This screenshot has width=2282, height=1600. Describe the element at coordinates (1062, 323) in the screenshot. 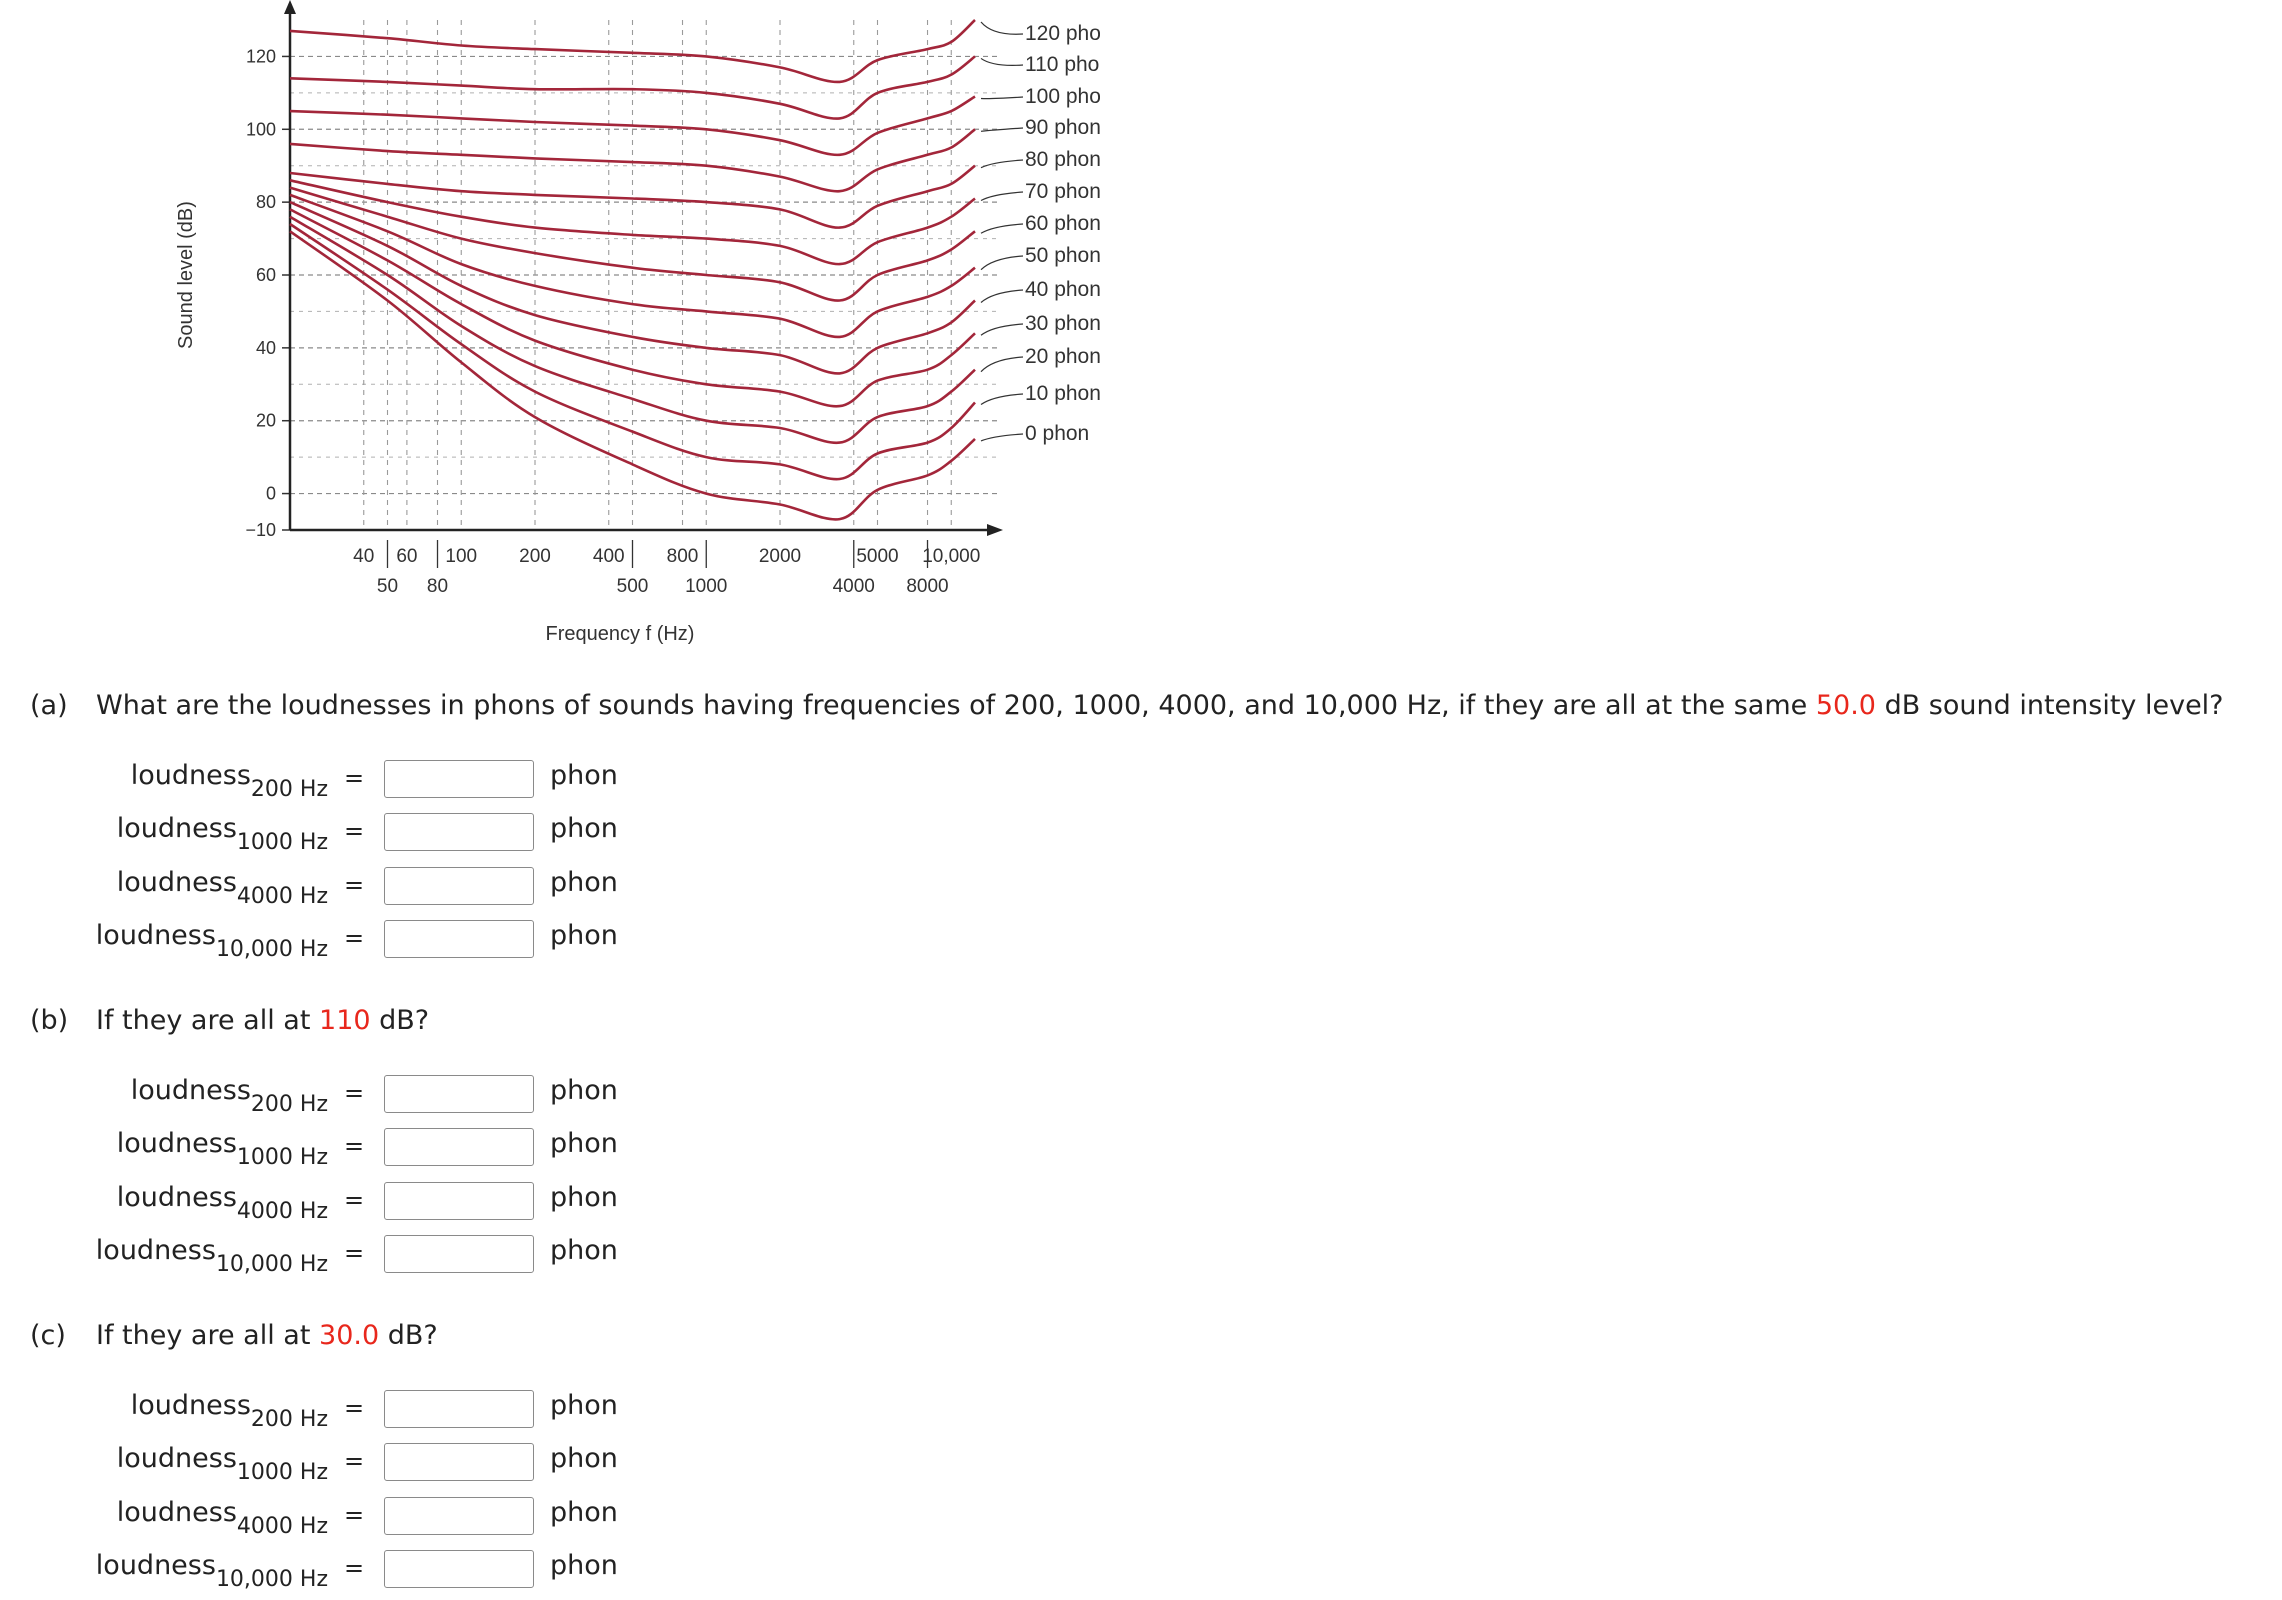

I see `curve-label-30-phon: 30 phon` at that location.